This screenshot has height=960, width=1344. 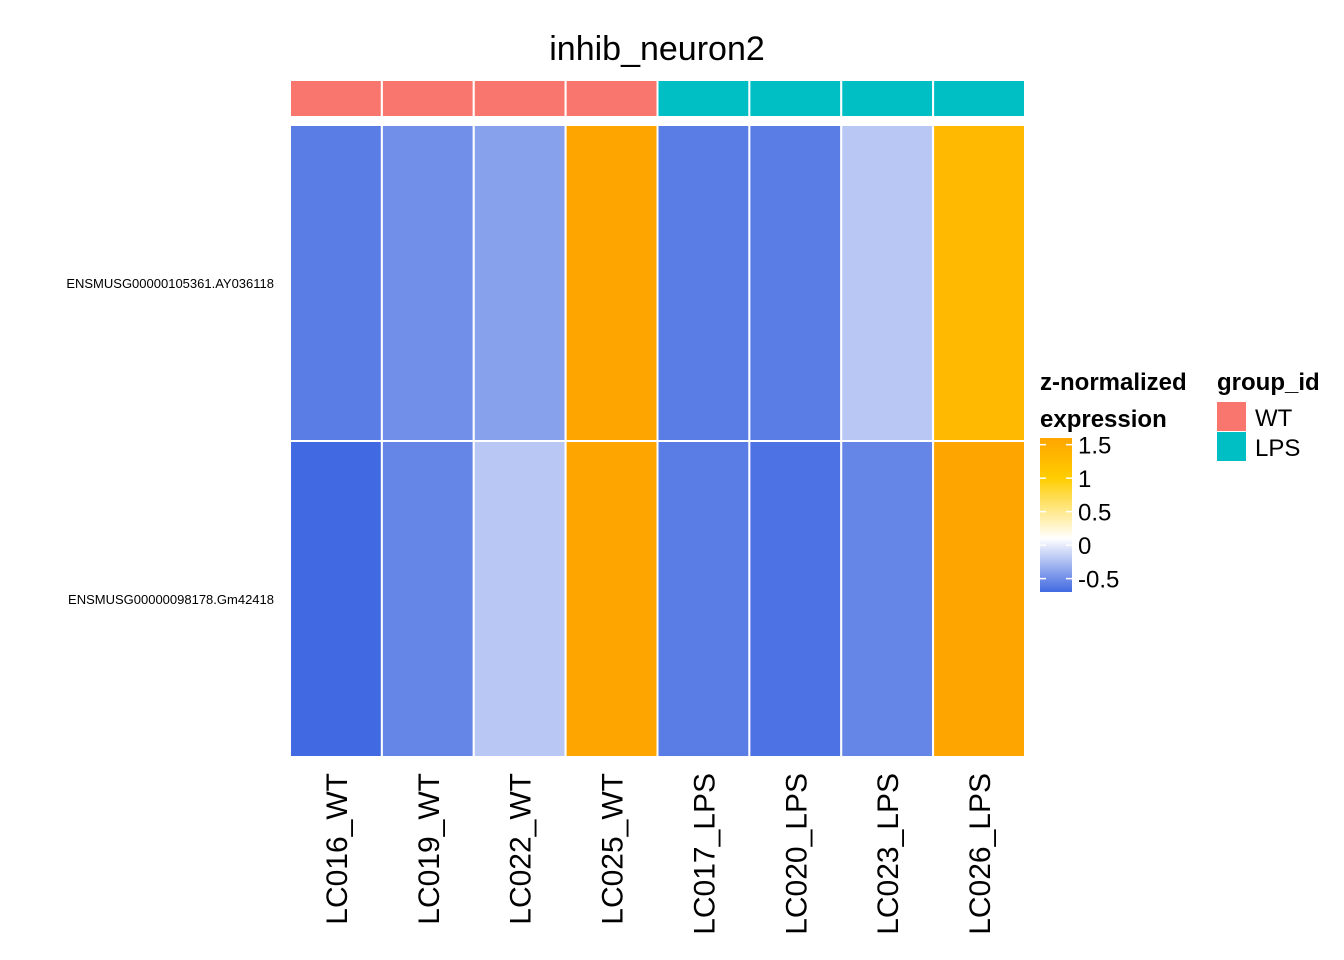 What do you see at coordinates (1084, 479) in the screenshot?
I see `color-scale-tick-label: 1` at bounding box center [1084, 479].